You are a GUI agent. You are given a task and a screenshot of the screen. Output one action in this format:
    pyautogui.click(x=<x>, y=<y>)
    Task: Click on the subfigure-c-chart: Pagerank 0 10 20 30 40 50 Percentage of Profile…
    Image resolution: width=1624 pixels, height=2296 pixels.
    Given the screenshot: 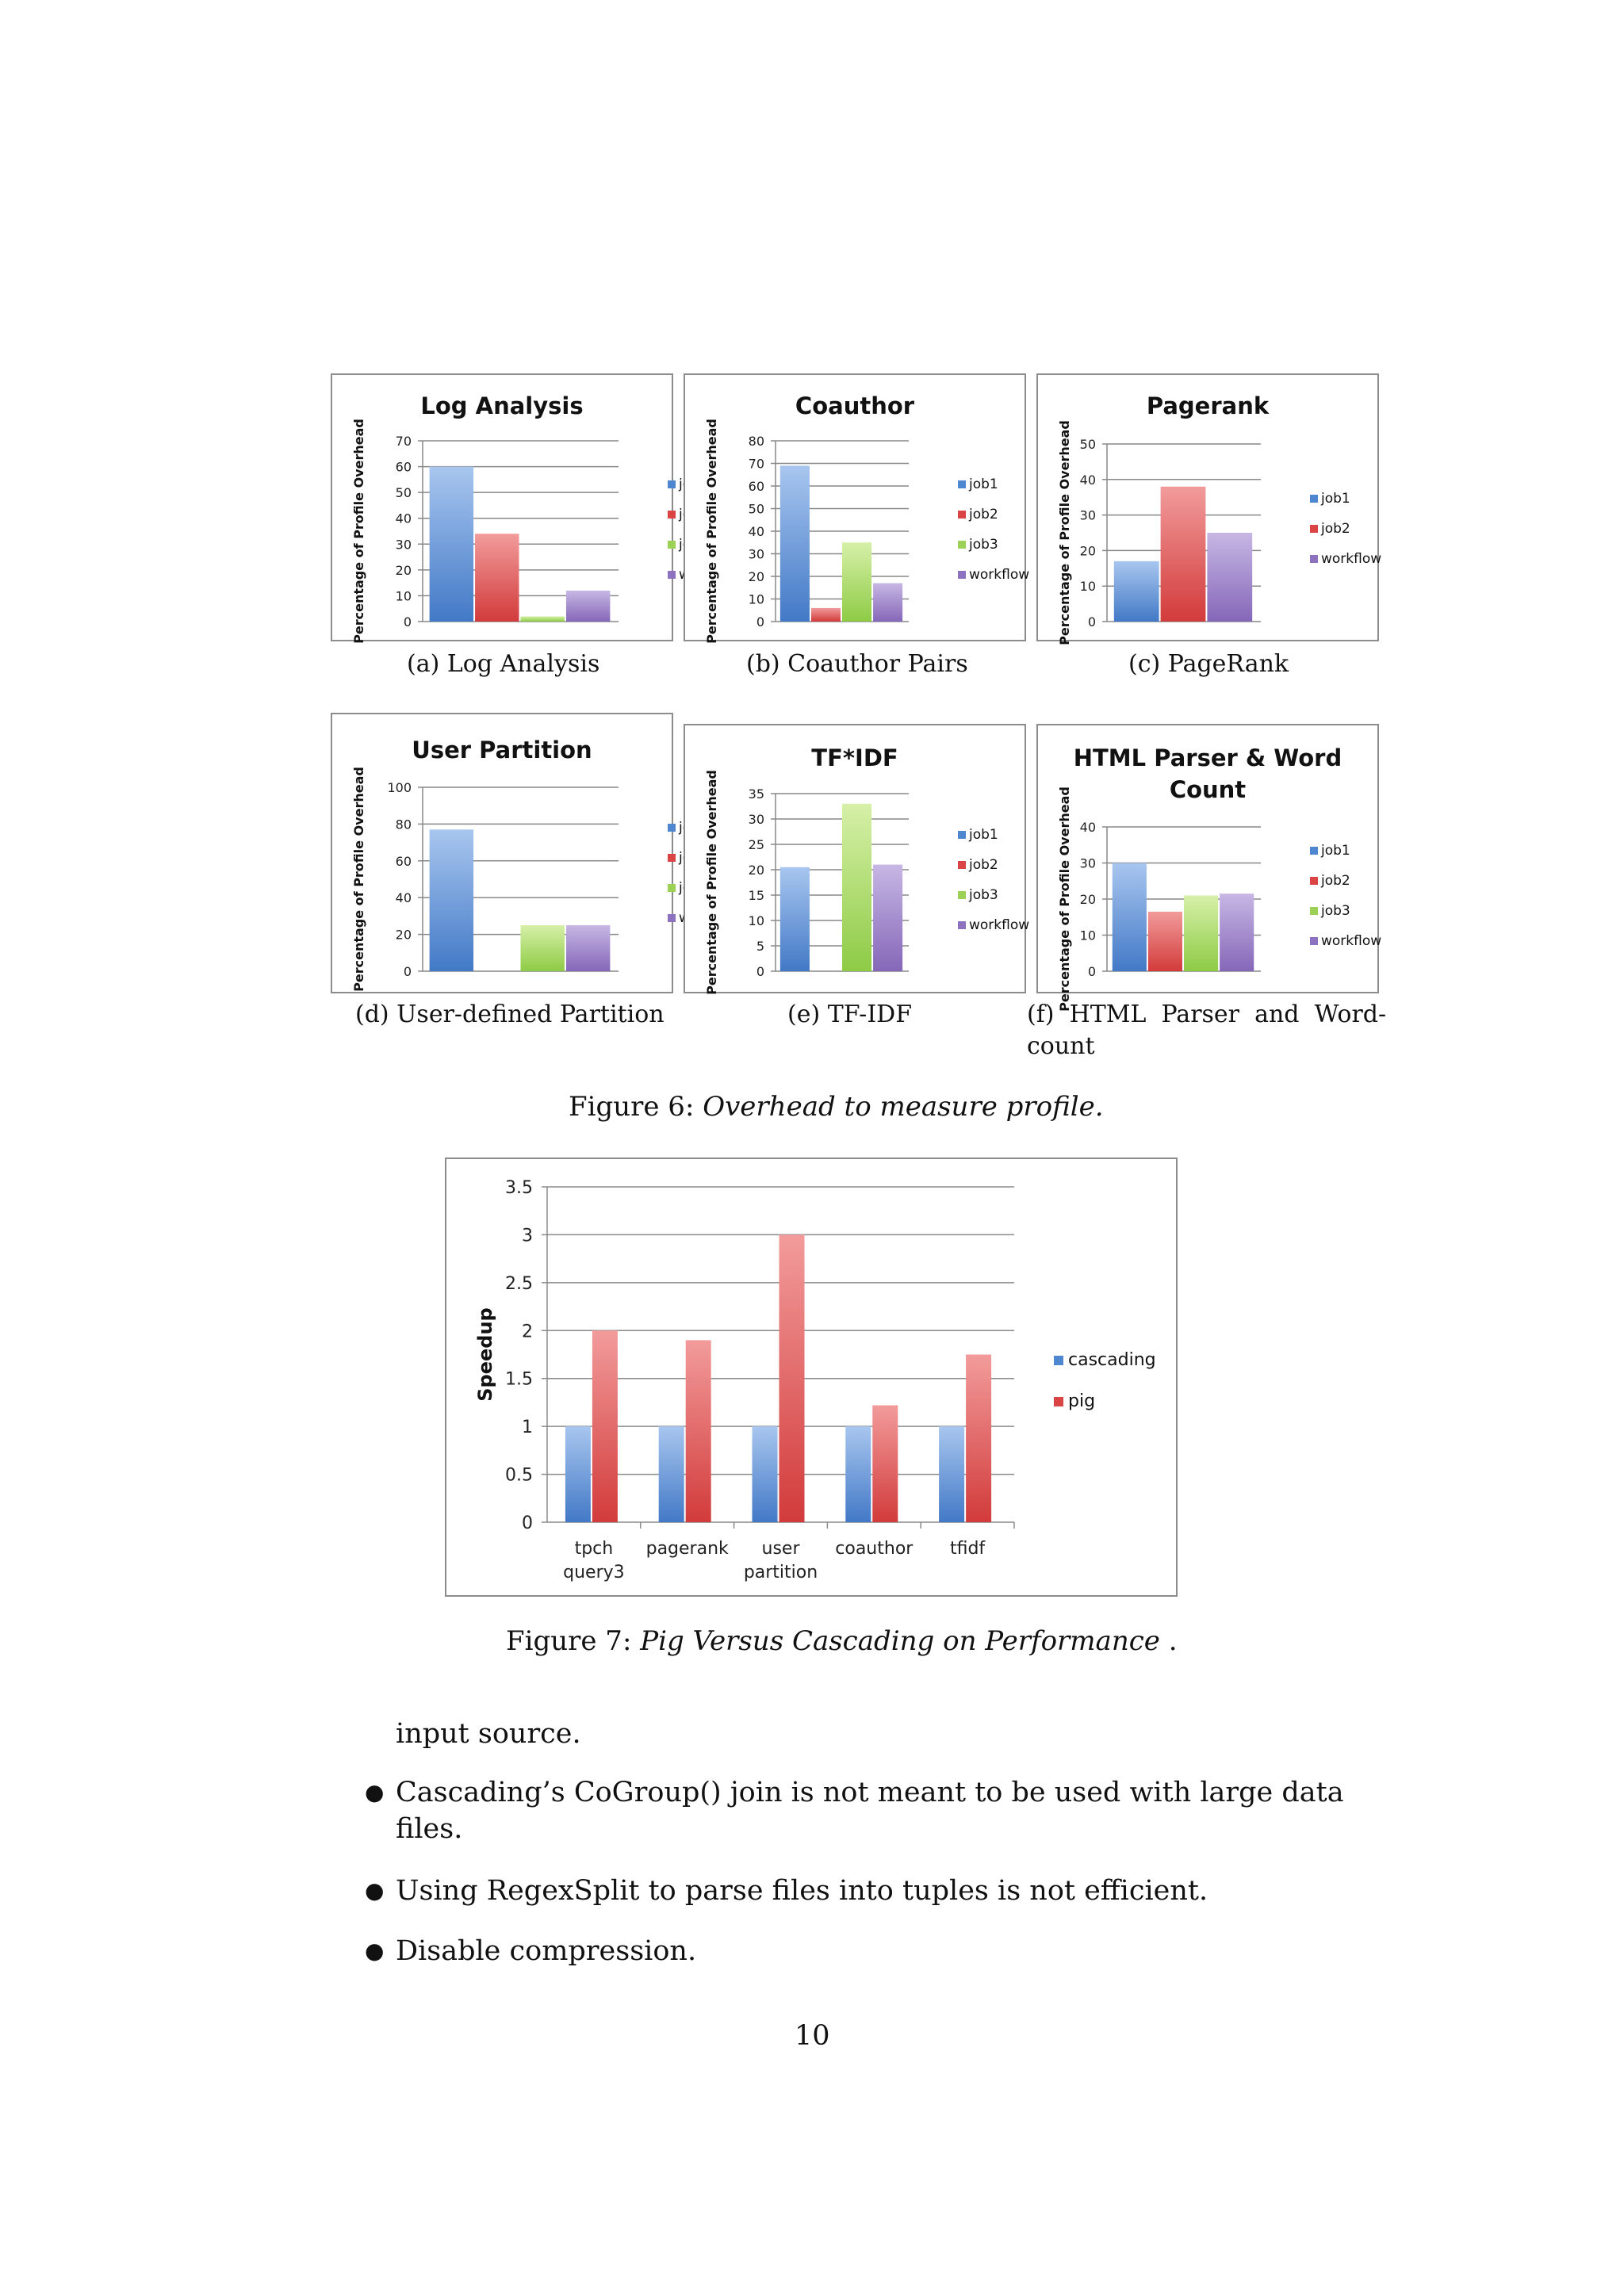 What is the action you would take?
    pyautogui.click(x=1208, y=509)
    